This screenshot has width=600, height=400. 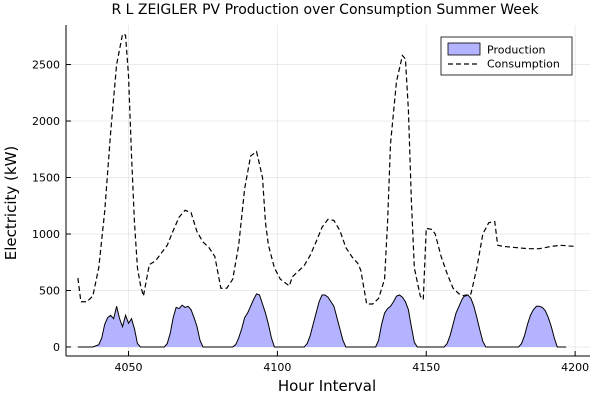 What do you see at coordinates (277, 367) in the screenshot?
I see `x-tick-label: 4100` at bounding box center [277, 367].